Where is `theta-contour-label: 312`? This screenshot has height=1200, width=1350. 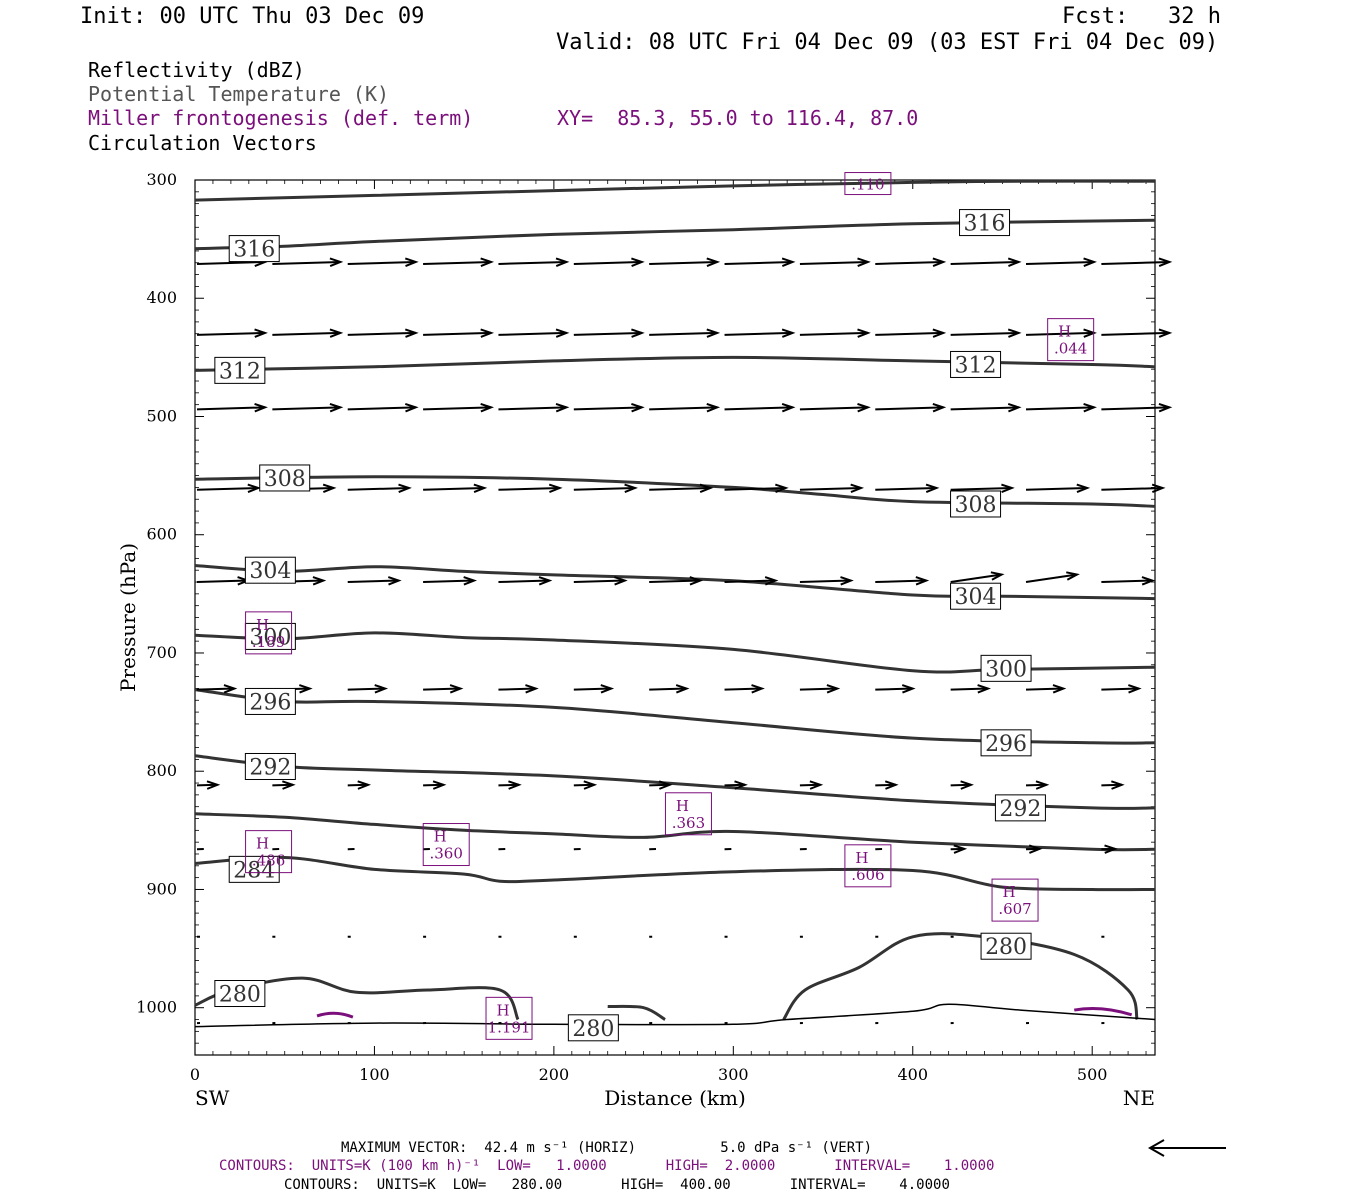 theta-contour-label: 312 is located at coordinates (240, 371).